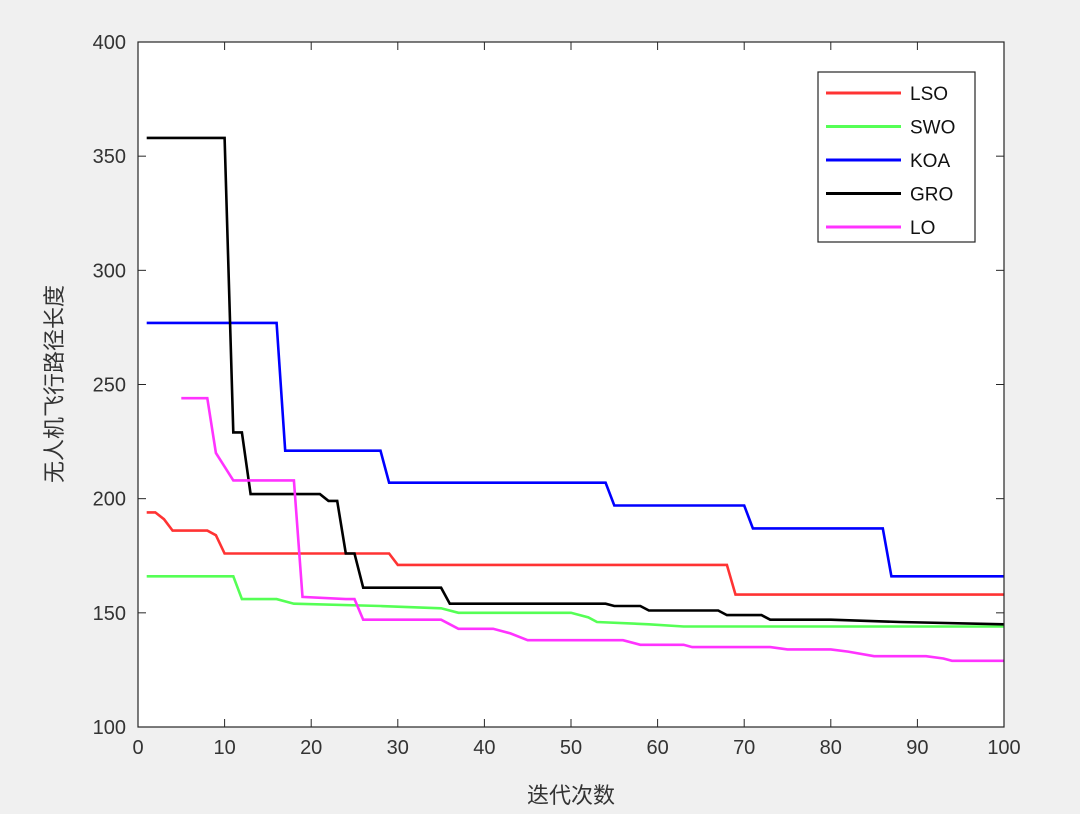 The height and width of the screenshot is (814, 1080). I want to click on y-tick-label: 400, so click(109, 43).